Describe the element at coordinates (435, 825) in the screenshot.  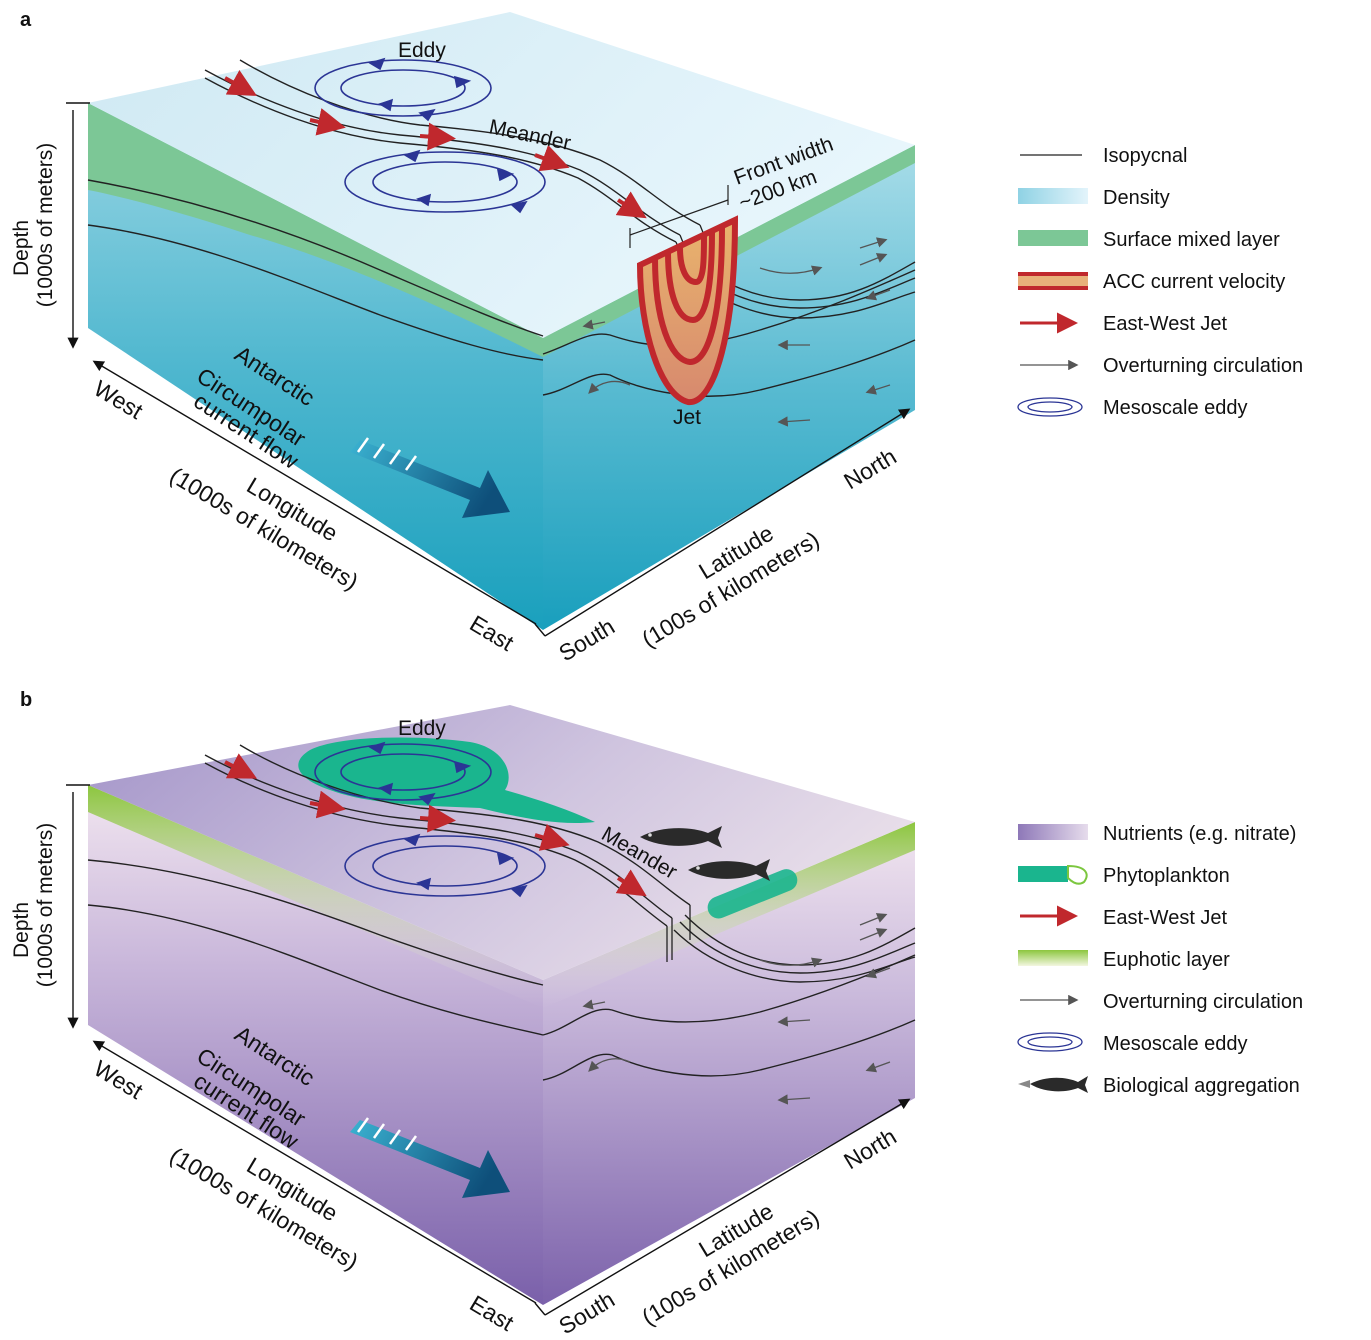
I see `panel-b-jet-arrows` at that location.